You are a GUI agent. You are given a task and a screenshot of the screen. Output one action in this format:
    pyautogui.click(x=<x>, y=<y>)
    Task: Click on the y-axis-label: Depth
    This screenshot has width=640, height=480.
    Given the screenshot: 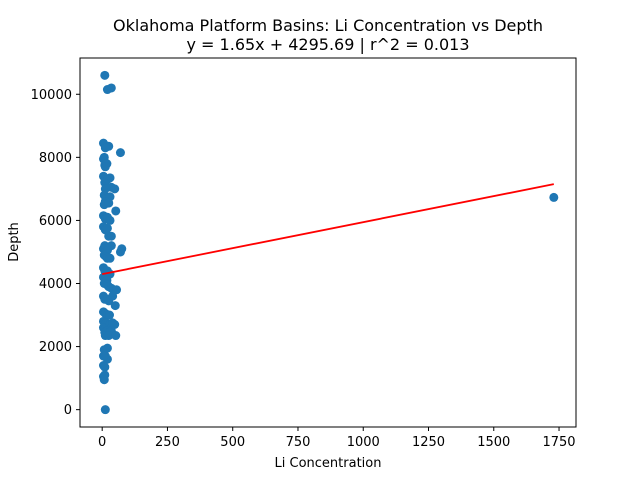 What is the action you would take?
    pyautogui.click(x=14, y=242)
    